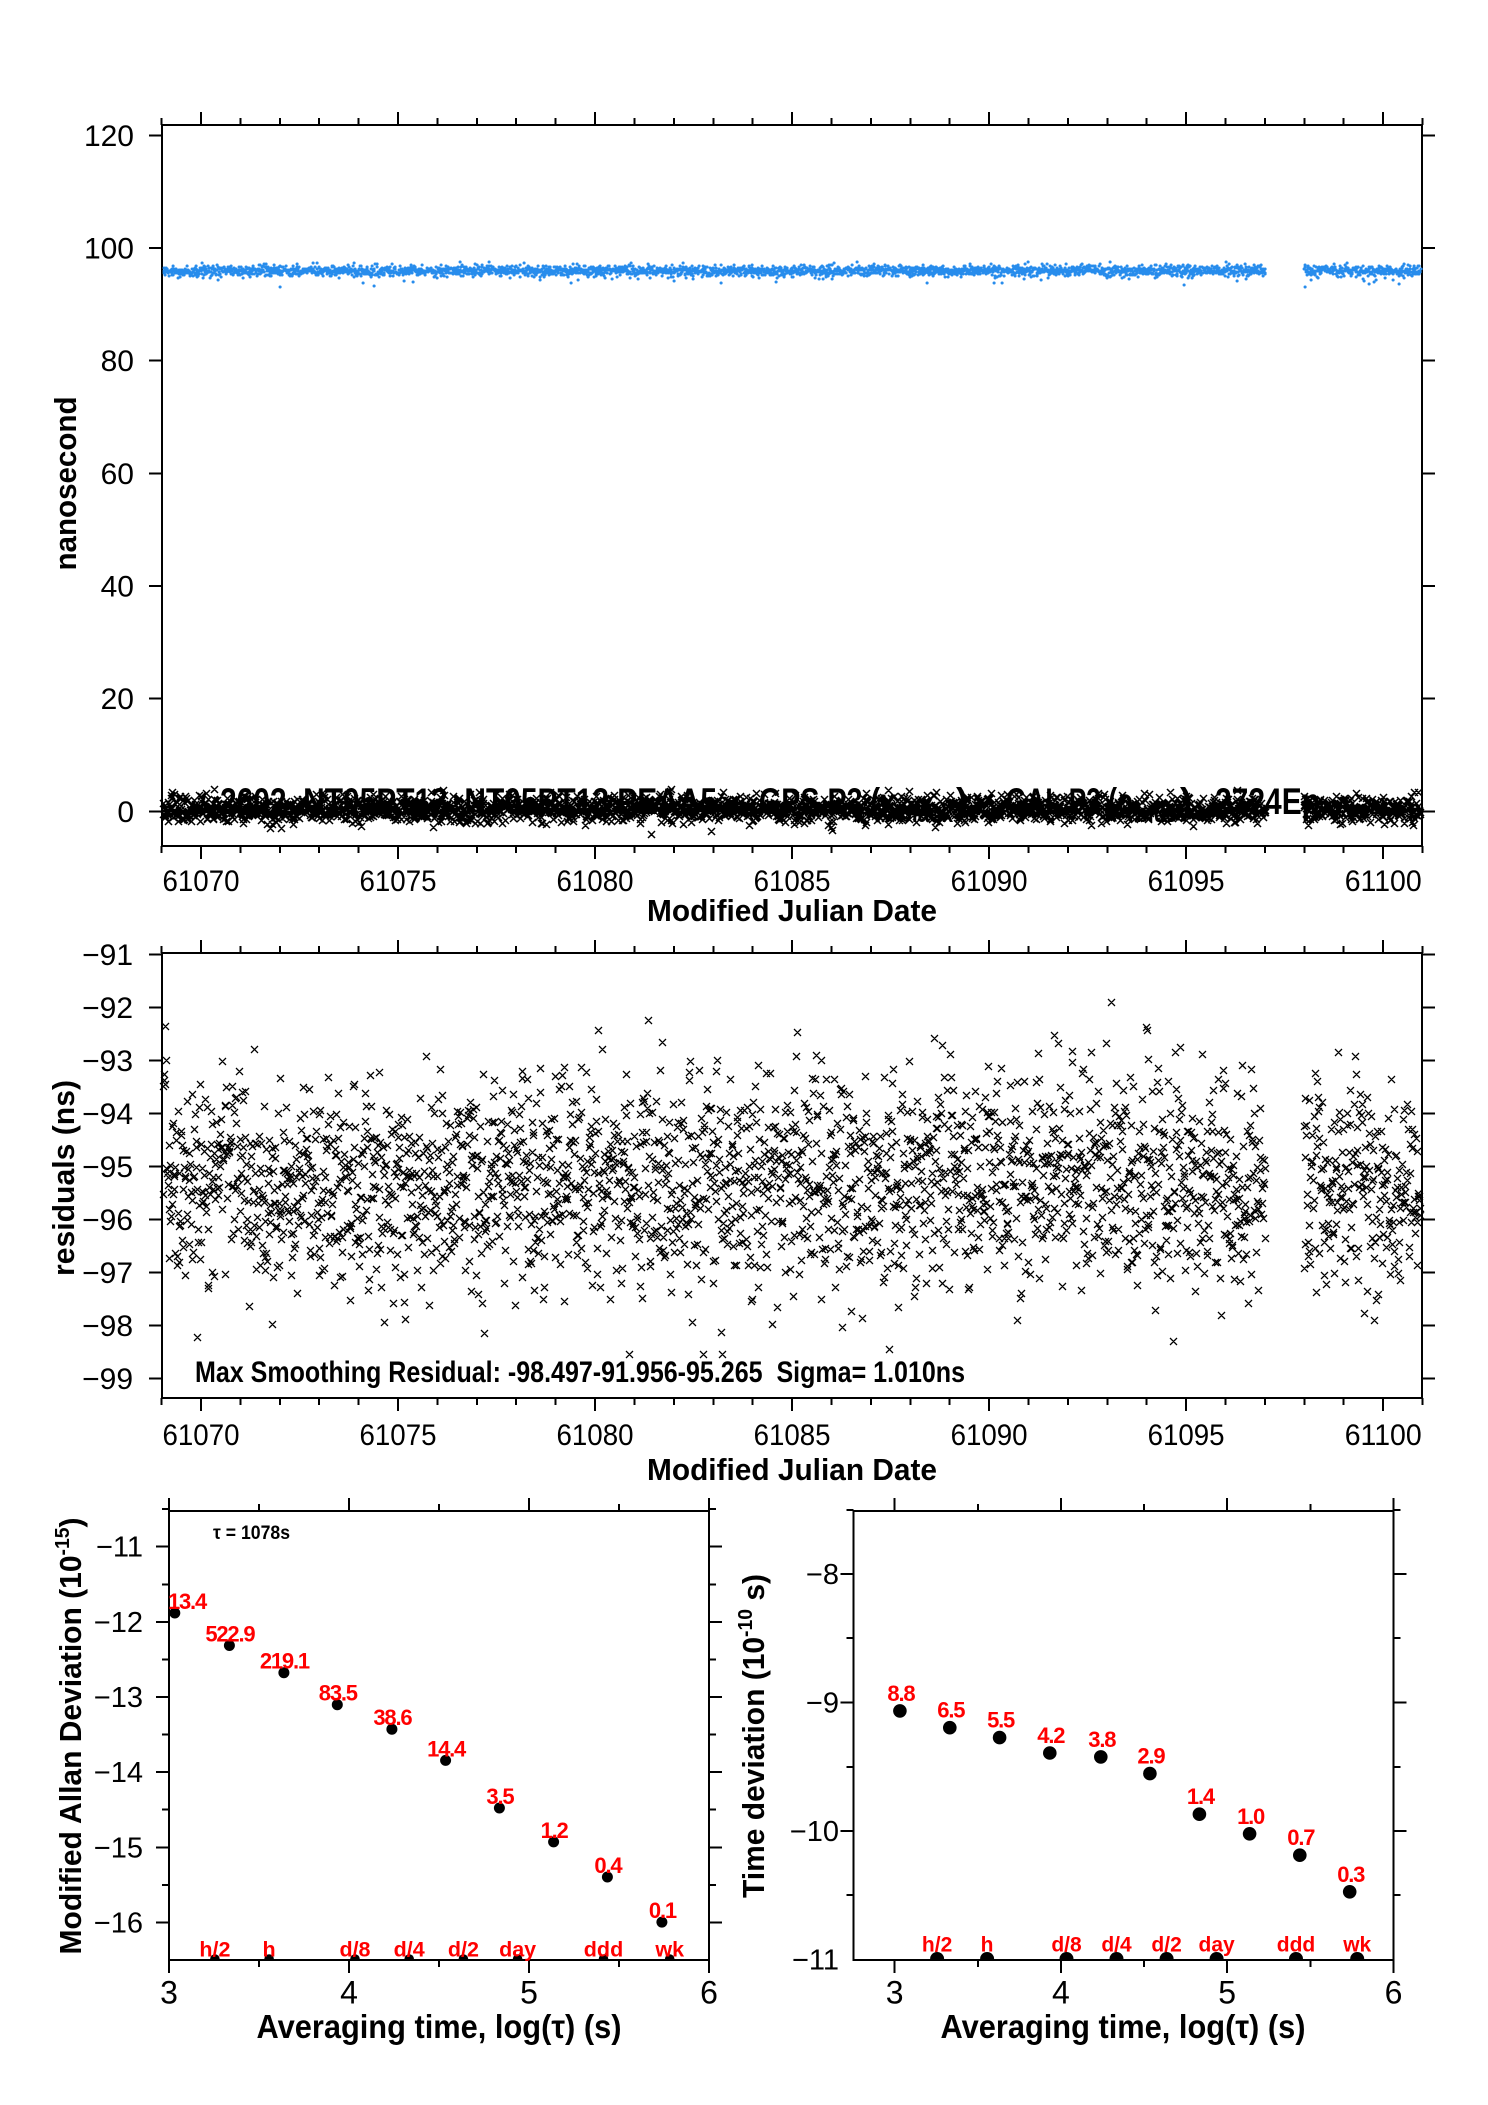 The image size is (1488, 2105). Describe the element at coordinates (814, 1832) in the screenshot. I see `svg-text: −10` at that location.